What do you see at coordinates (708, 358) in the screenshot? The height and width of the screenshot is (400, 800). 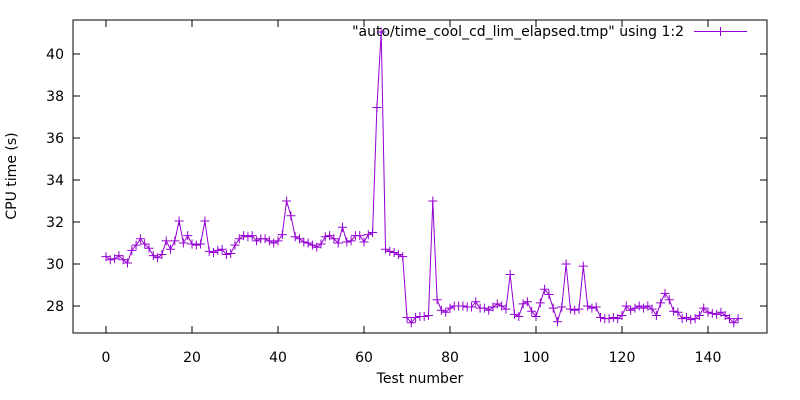 I see `x-tick-label: 140` at bounding box center [708, 358].